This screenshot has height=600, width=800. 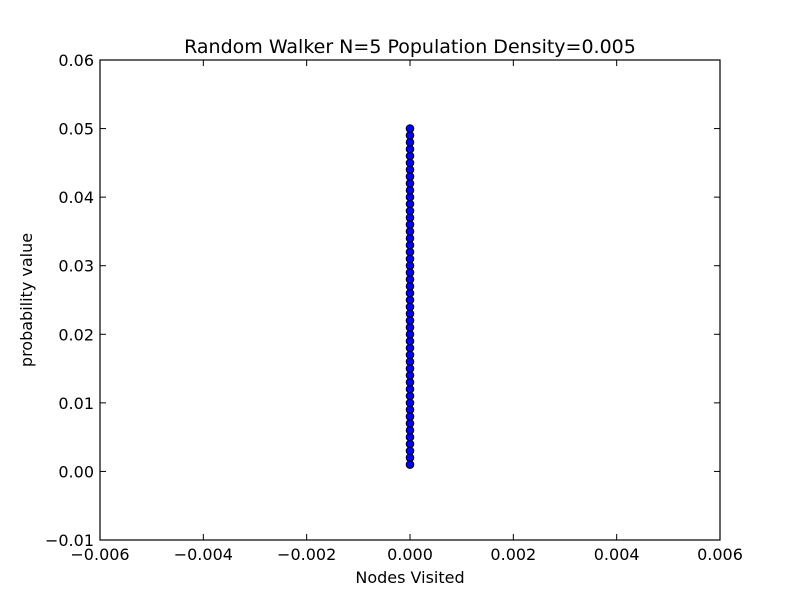 I want to click on y-axis-title: probability value, so click(x=26, y=300).